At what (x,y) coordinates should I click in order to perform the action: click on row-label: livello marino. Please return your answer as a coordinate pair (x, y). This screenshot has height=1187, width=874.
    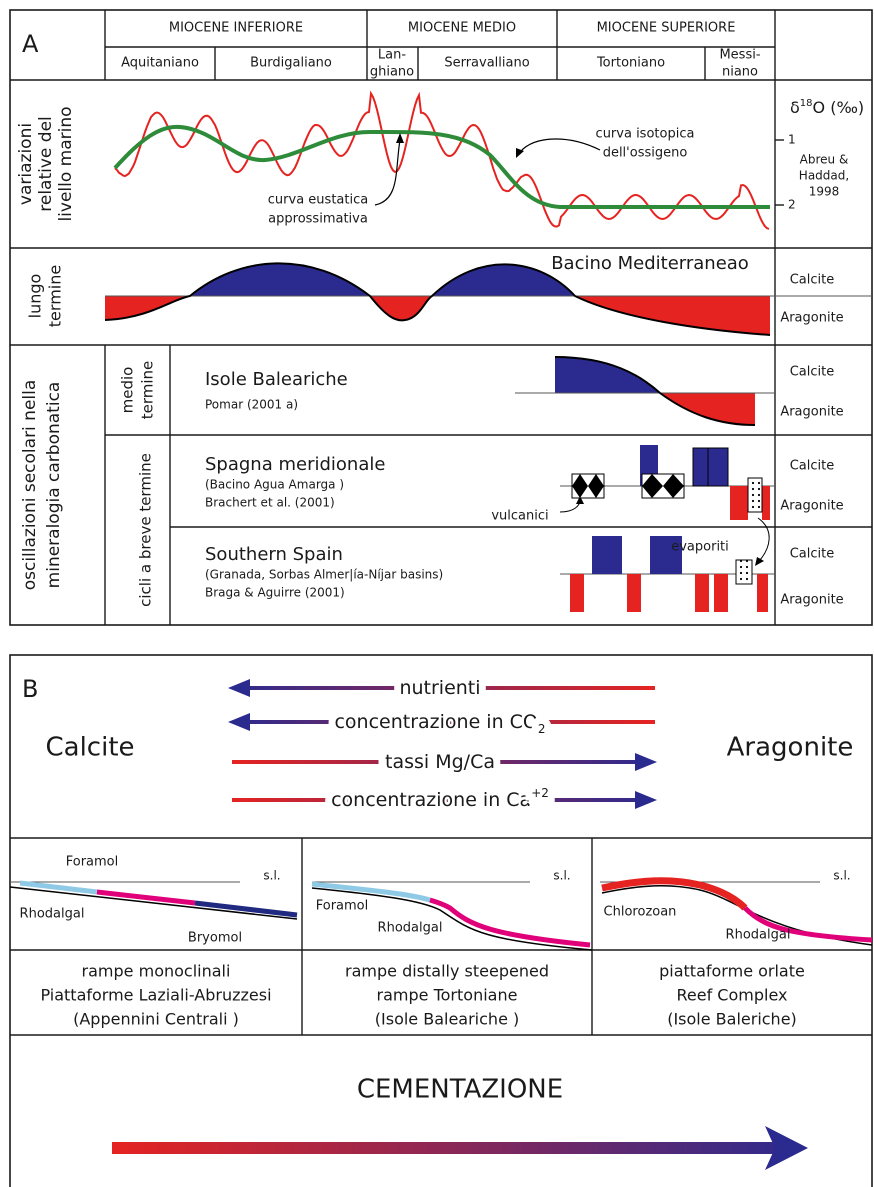
    Looking at the image, I should click on (66, 163).